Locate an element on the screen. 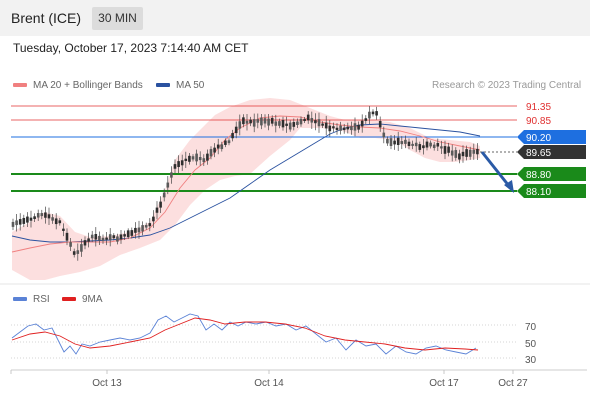  ma20-swatch is located at coordinates (20, 85).